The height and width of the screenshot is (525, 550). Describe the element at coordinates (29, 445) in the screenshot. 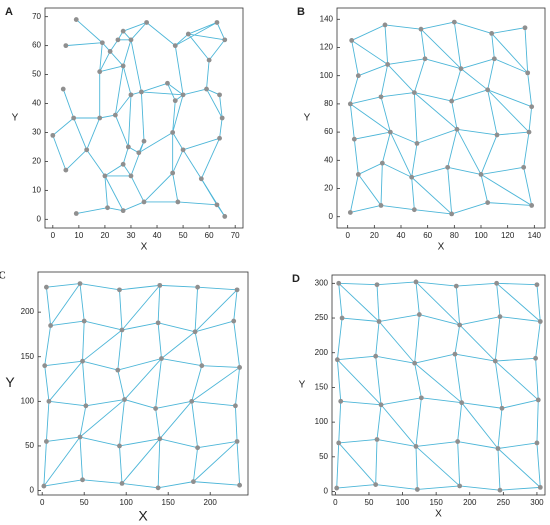

I see `y-tick-label: 50` at that location.